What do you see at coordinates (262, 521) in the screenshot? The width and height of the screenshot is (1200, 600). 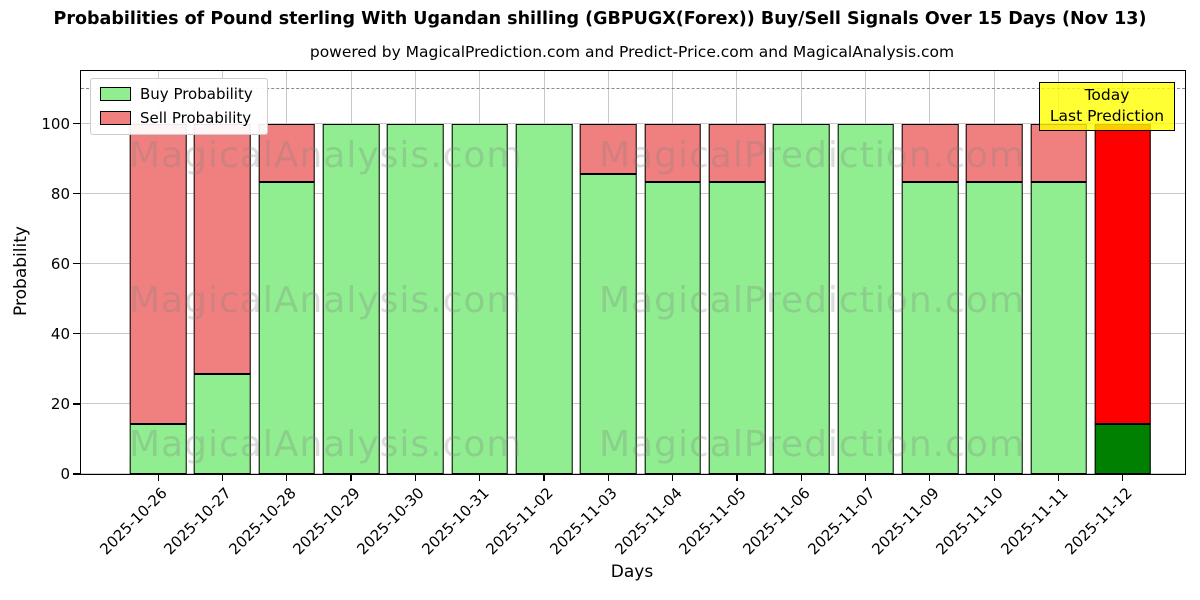 I see `x-tick-label: 2025-10-28` at bounding box center [262, 521].